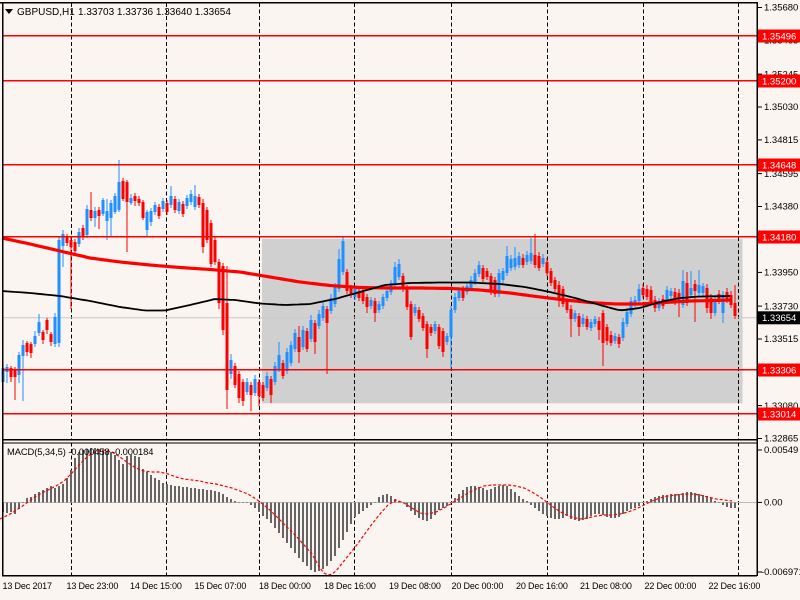  Describe the element at coordinates (781, 306) in the screenshot. I see `svg-text: 1.33730` at that location.